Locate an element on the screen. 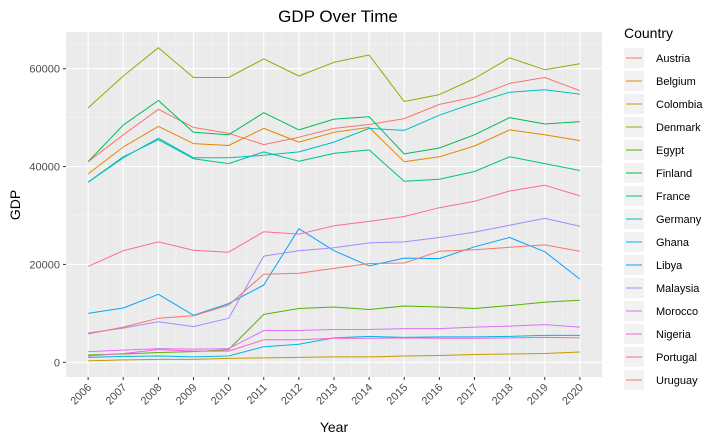 This screenshot has height=442, width=720. series-line-egypt is located at coordinates (334, 327).